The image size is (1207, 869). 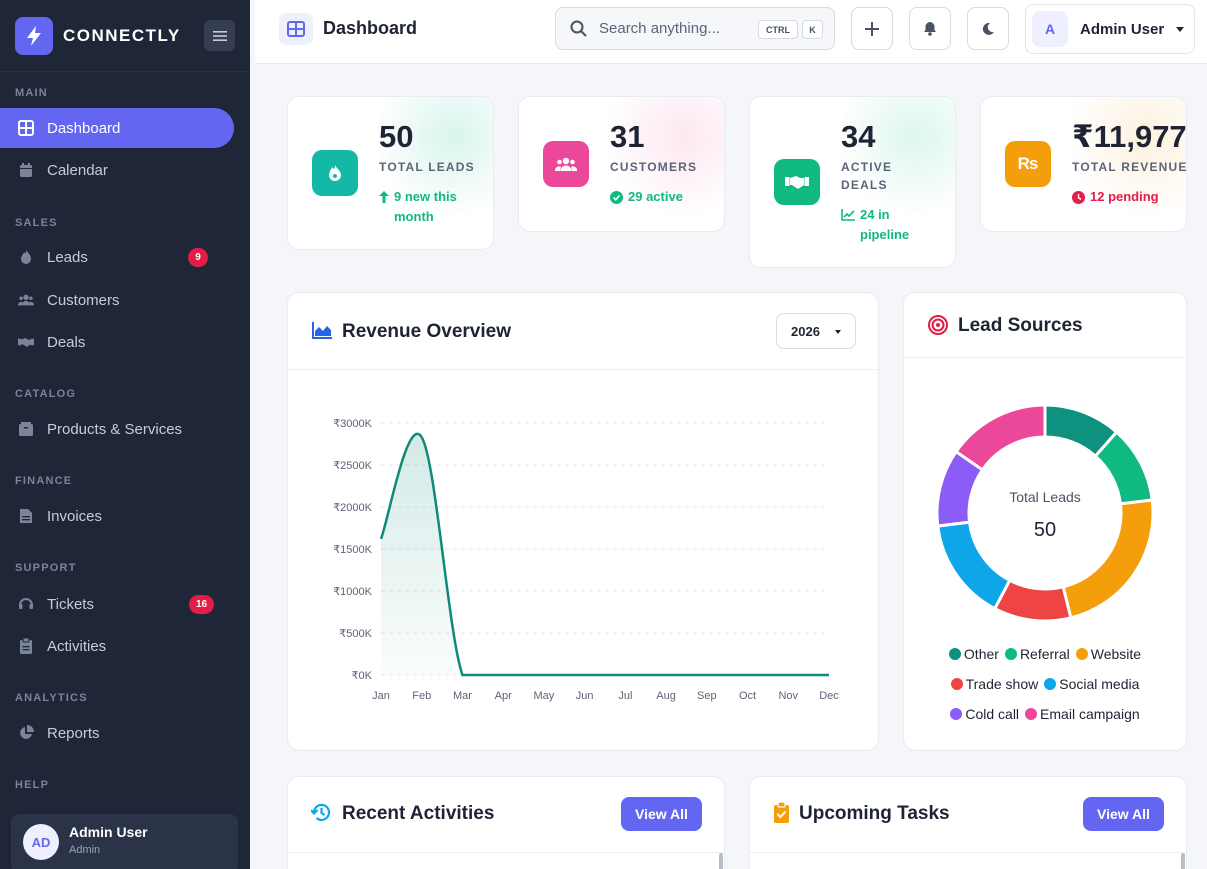 I want to click on moon-icon, so click(x=988, y=28).